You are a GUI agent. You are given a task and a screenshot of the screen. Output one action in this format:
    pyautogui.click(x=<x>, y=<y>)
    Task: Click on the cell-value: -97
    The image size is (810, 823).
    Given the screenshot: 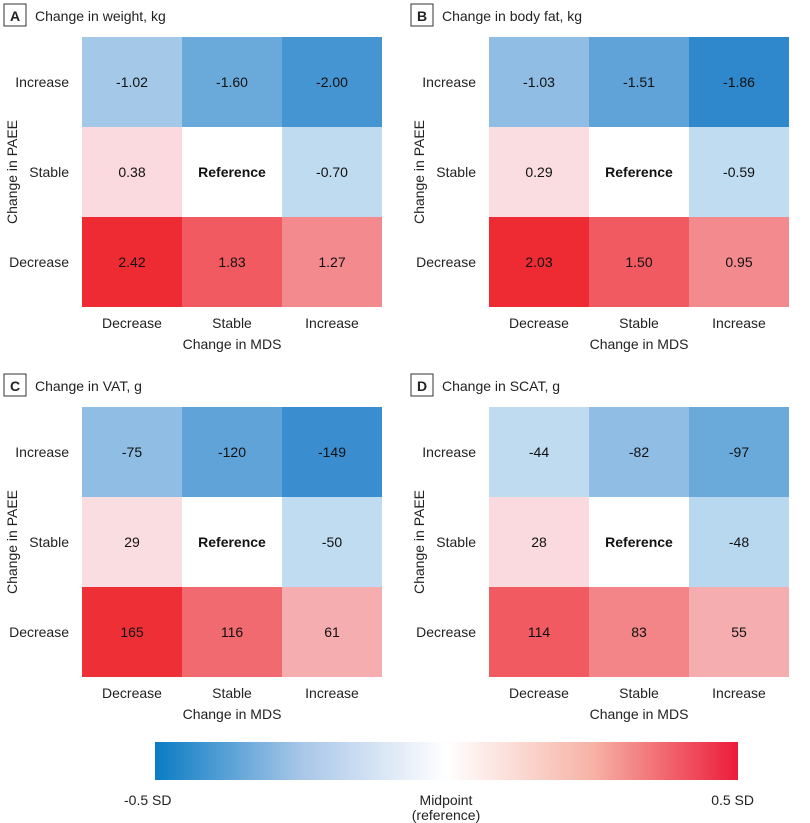 What is the action you would take?
    pyautogui.click(x=739, y=452)
    